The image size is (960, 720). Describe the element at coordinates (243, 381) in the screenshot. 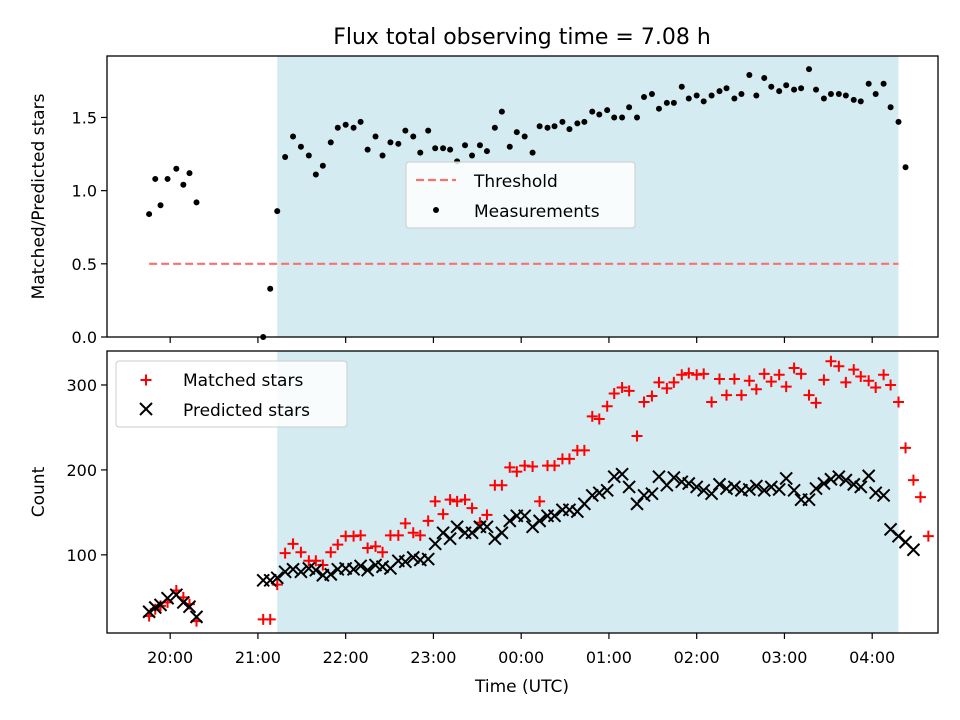

I see `legend-label: Matched stars` at that location.